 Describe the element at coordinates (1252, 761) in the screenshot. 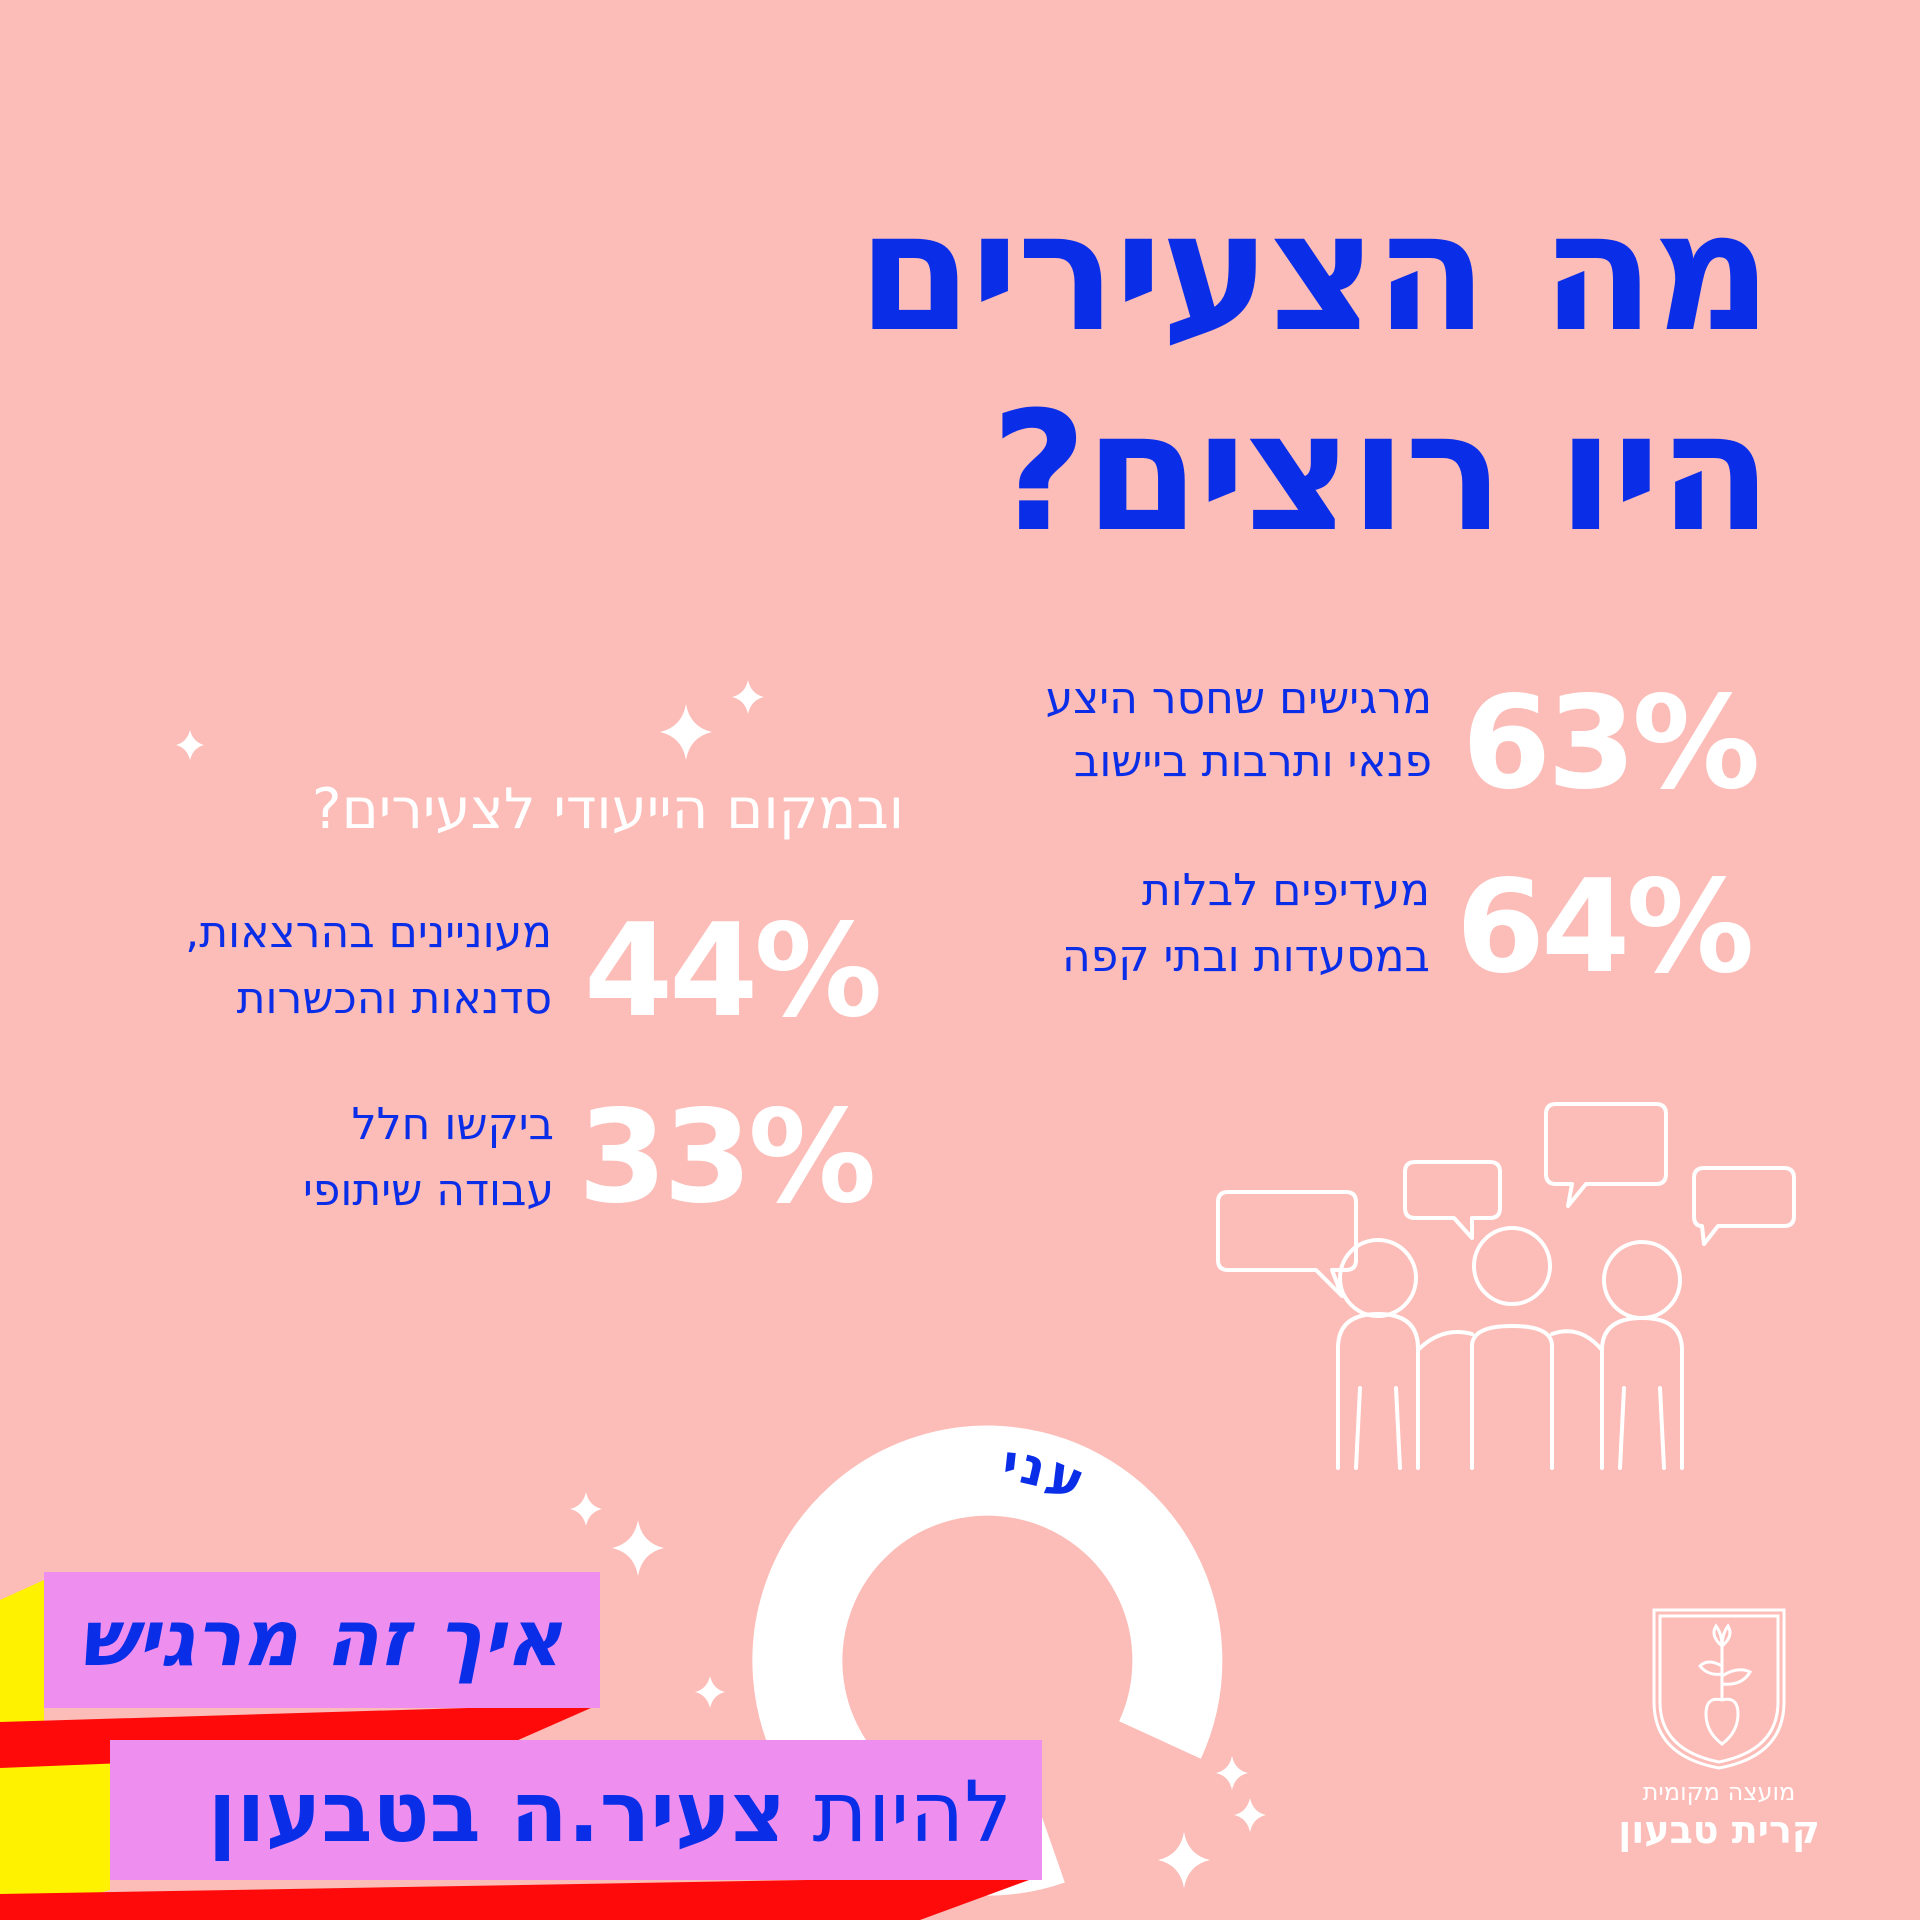

I see `stat-text-63-line-2: פנאי ותרבות ביישוב` at that location.